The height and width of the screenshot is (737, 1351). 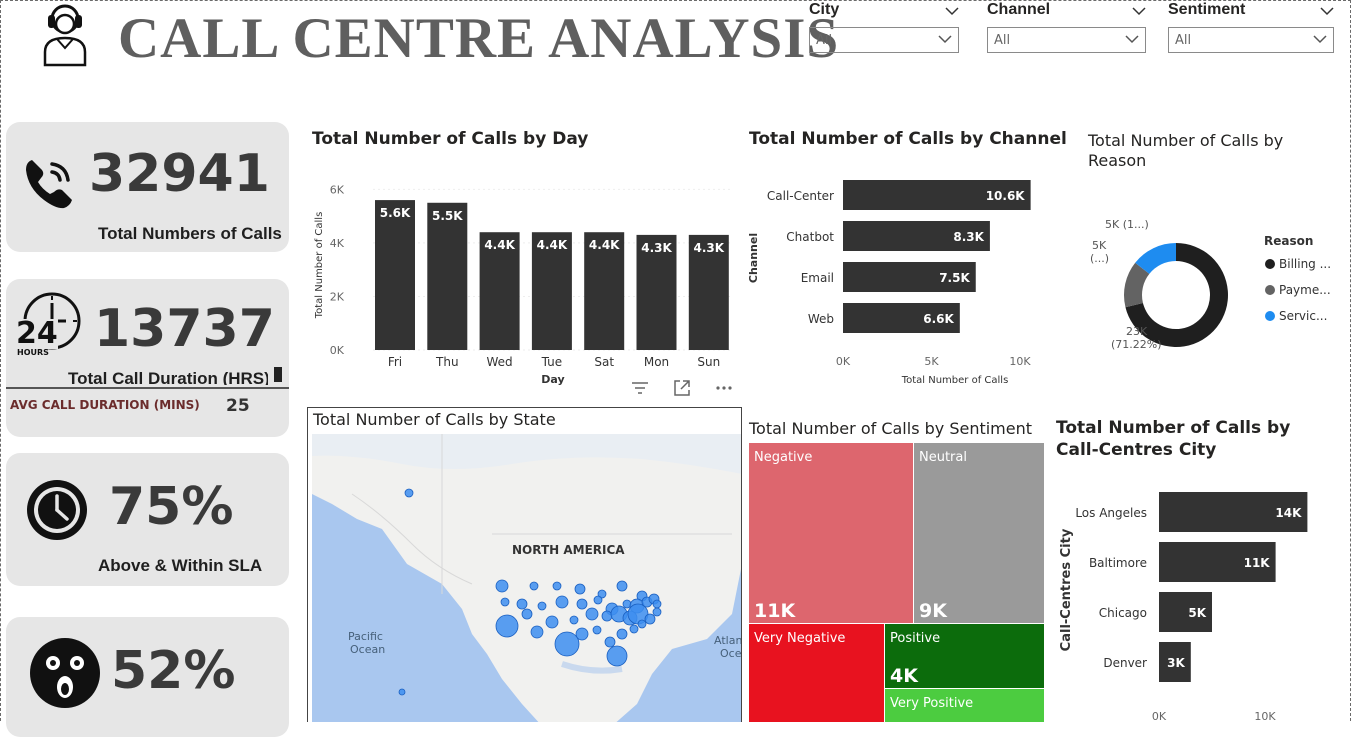 What do you see at coordinates (65, 675) in the screenshot?
I see `shocked-face-icon` at bounding box center [65, 675].